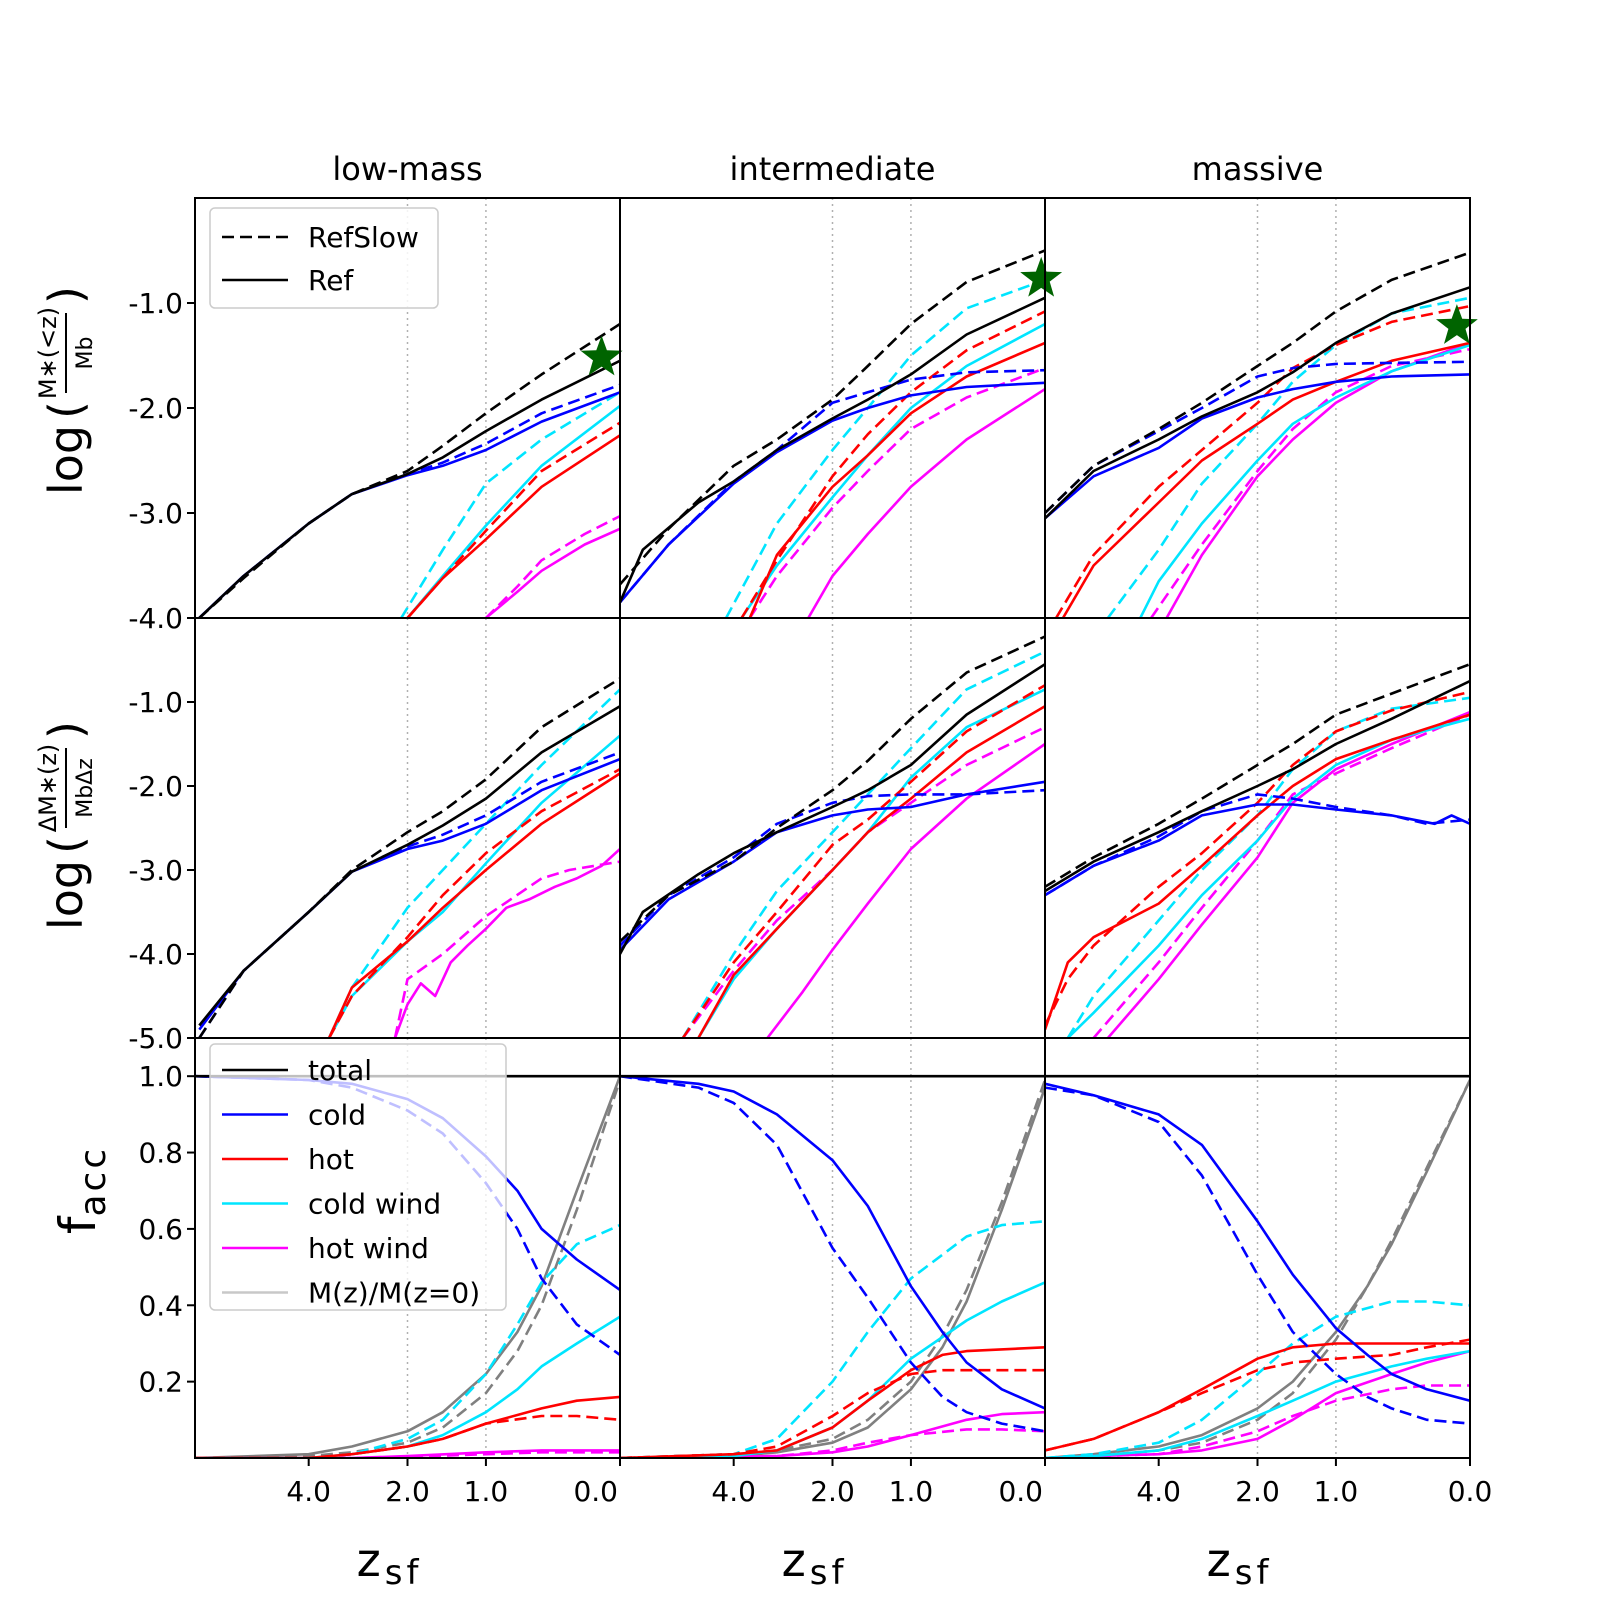 This screenshot has height=1619, width=1619. Describe the element at coordinates (48, 353) in the screenshot. I see `y-axis-label-numerator: M∗(<z)` at that location.